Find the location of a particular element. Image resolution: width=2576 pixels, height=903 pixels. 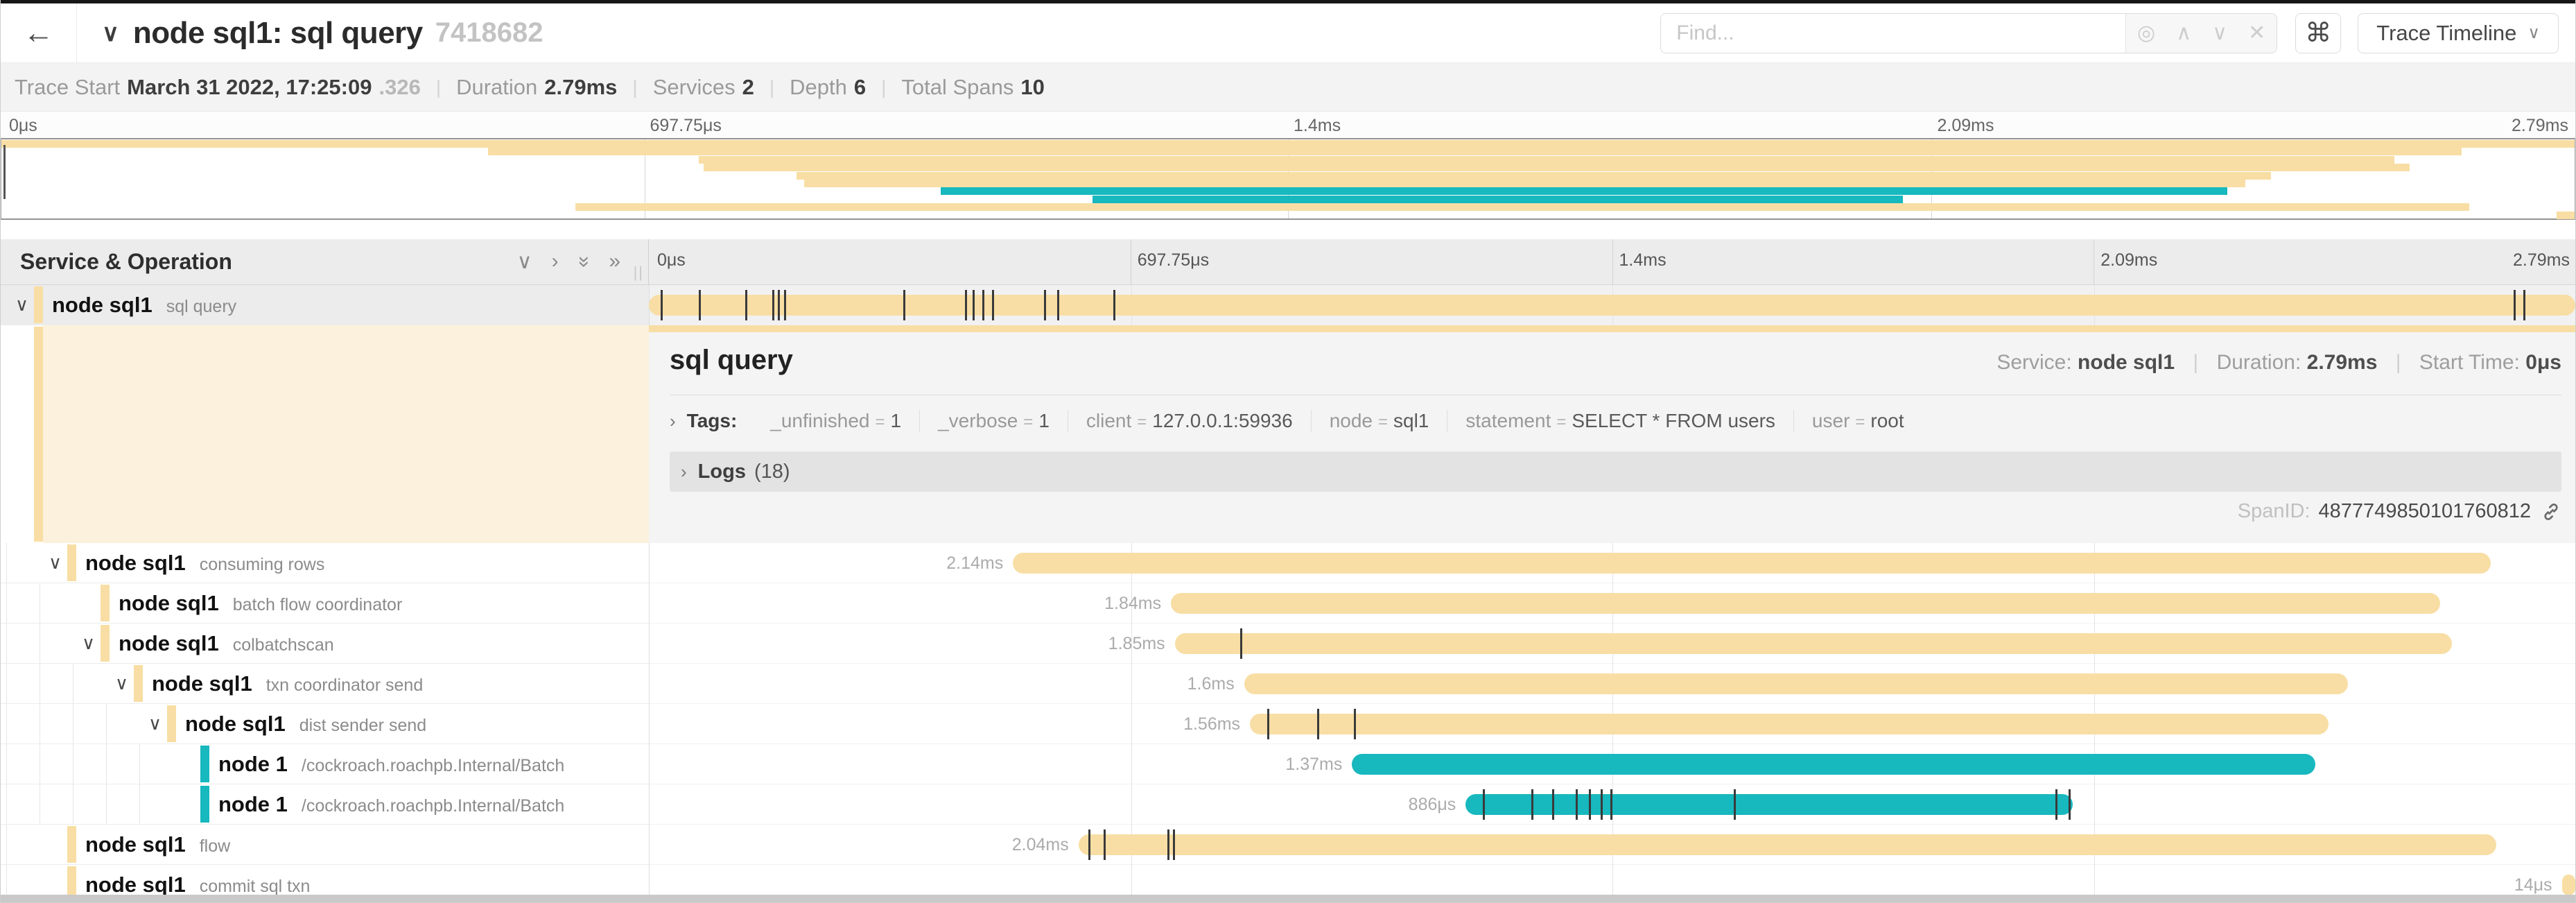

operation-name: batch flow coordinator is located at coordinates (317, 604).